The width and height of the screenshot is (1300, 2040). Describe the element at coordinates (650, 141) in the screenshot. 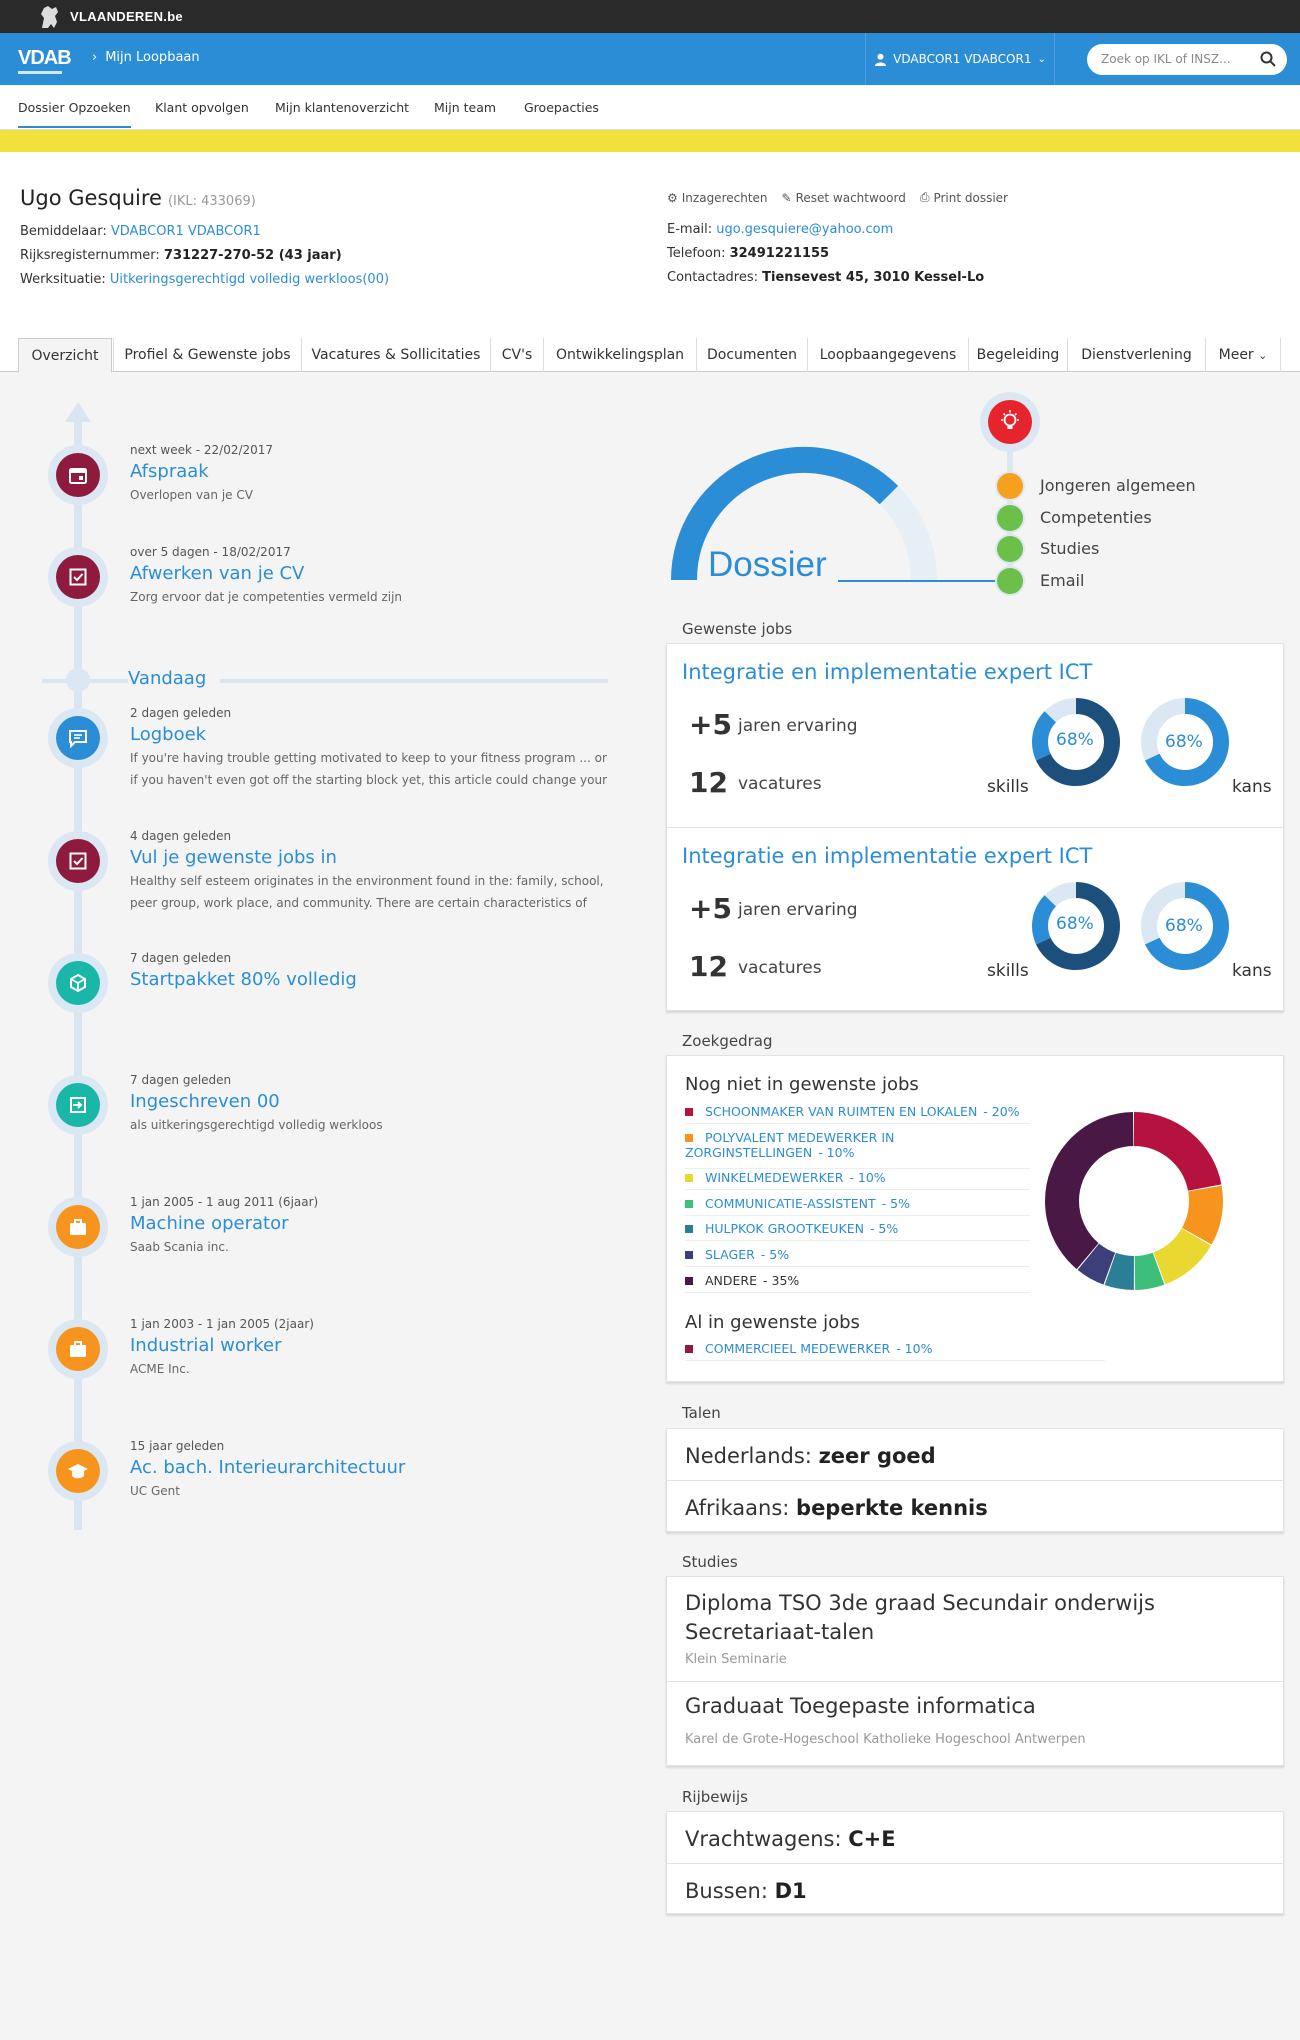

I see `notice-bar` at that location.